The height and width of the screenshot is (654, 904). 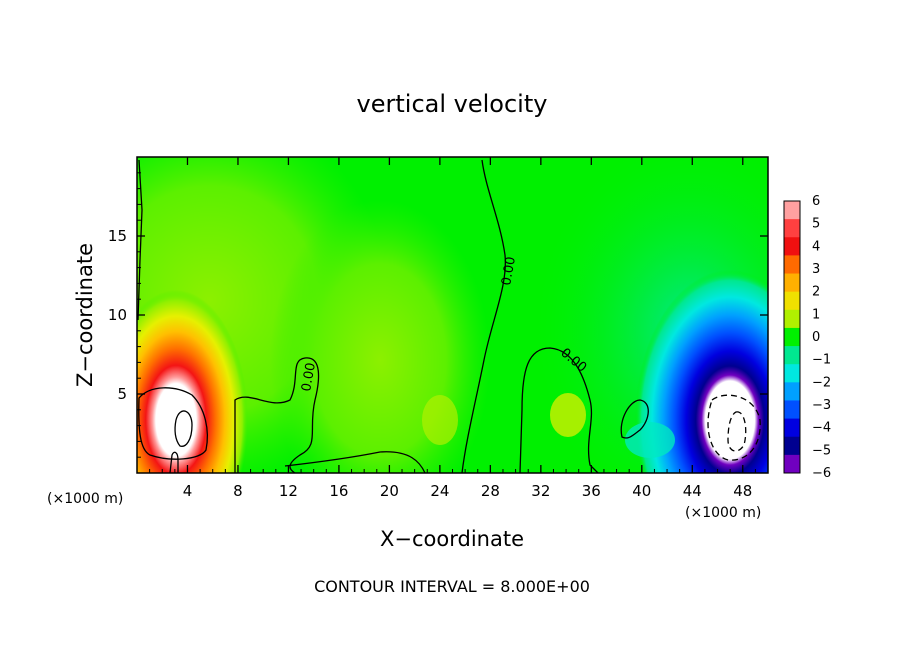 What do you see at coordinates (85, 315) in the screenshot?
I see `y-axis-title: Z−coordinate` at bounding box center [85, 315].